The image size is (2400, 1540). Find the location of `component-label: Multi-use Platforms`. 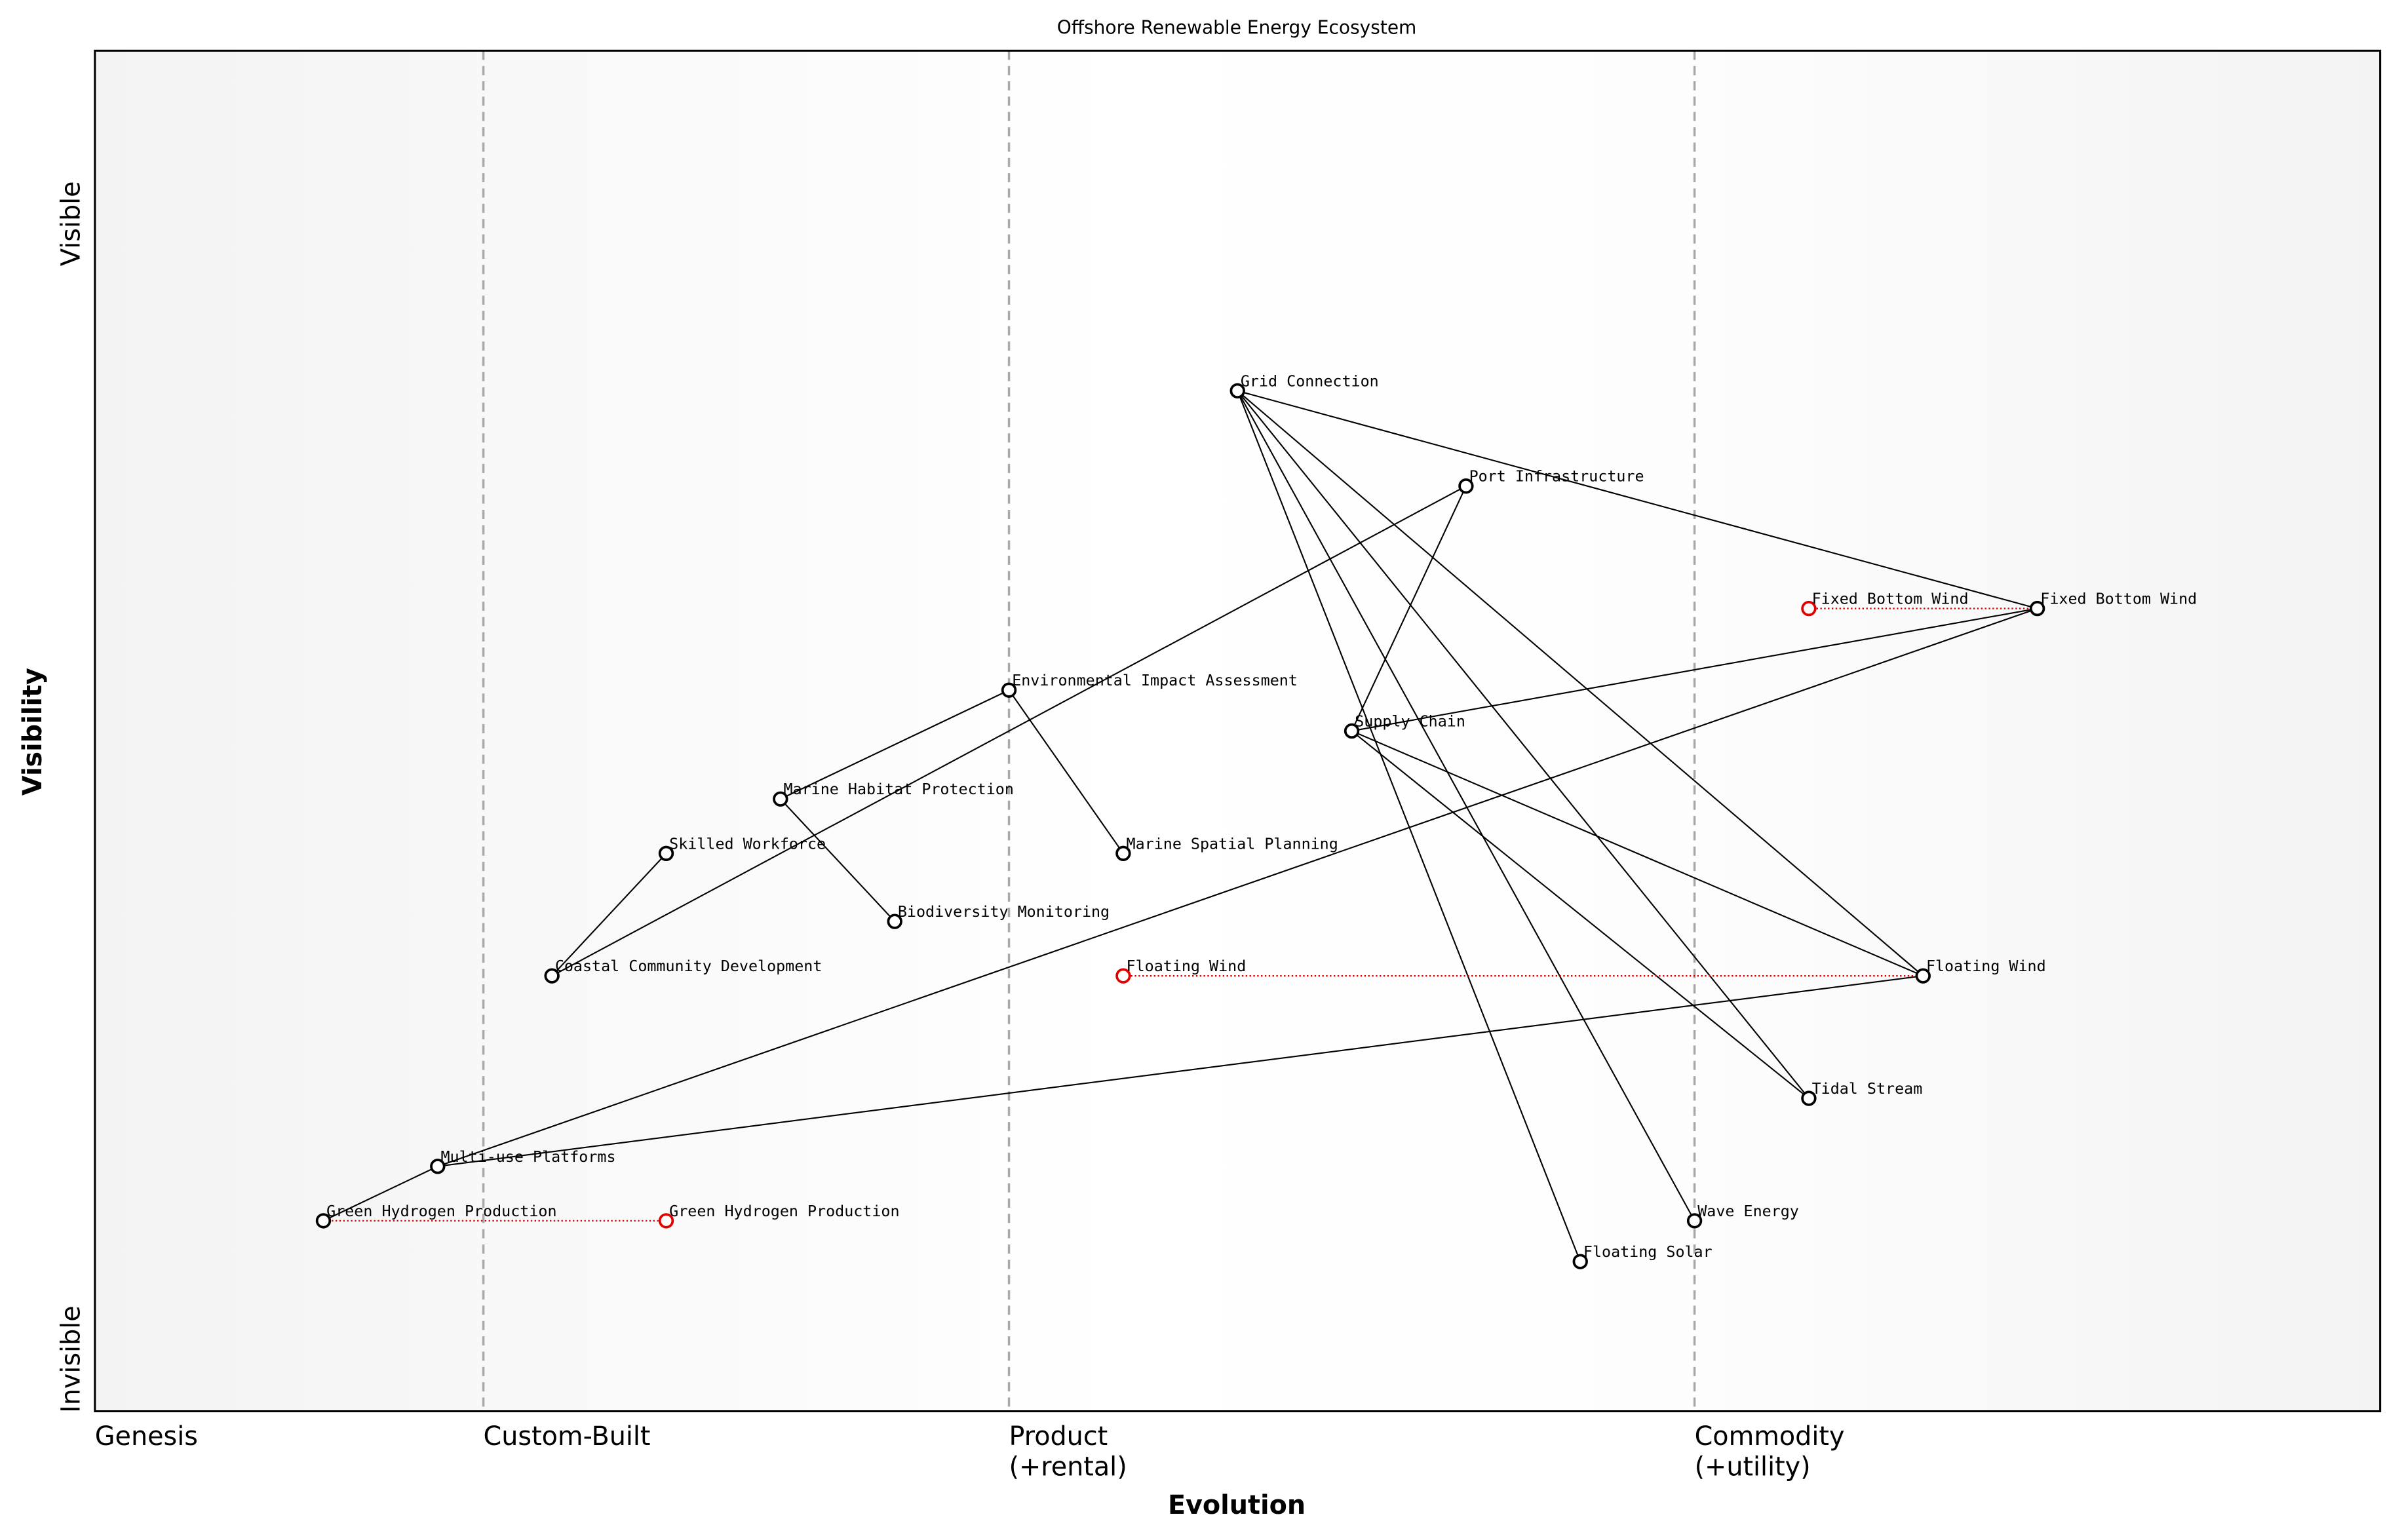

component-label: Multi-use Platforms is located at coordinates (527, 1156).